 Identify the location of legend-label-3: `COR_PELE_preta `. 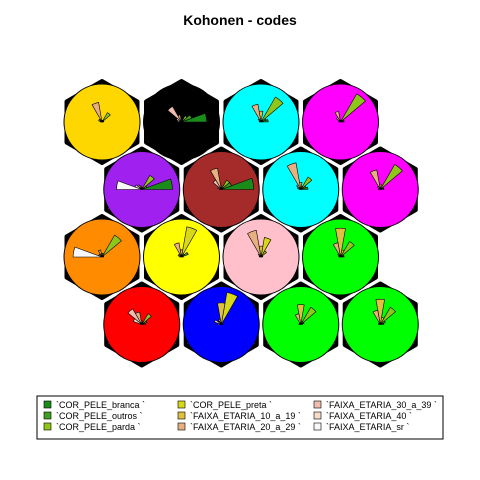
(231, 405).